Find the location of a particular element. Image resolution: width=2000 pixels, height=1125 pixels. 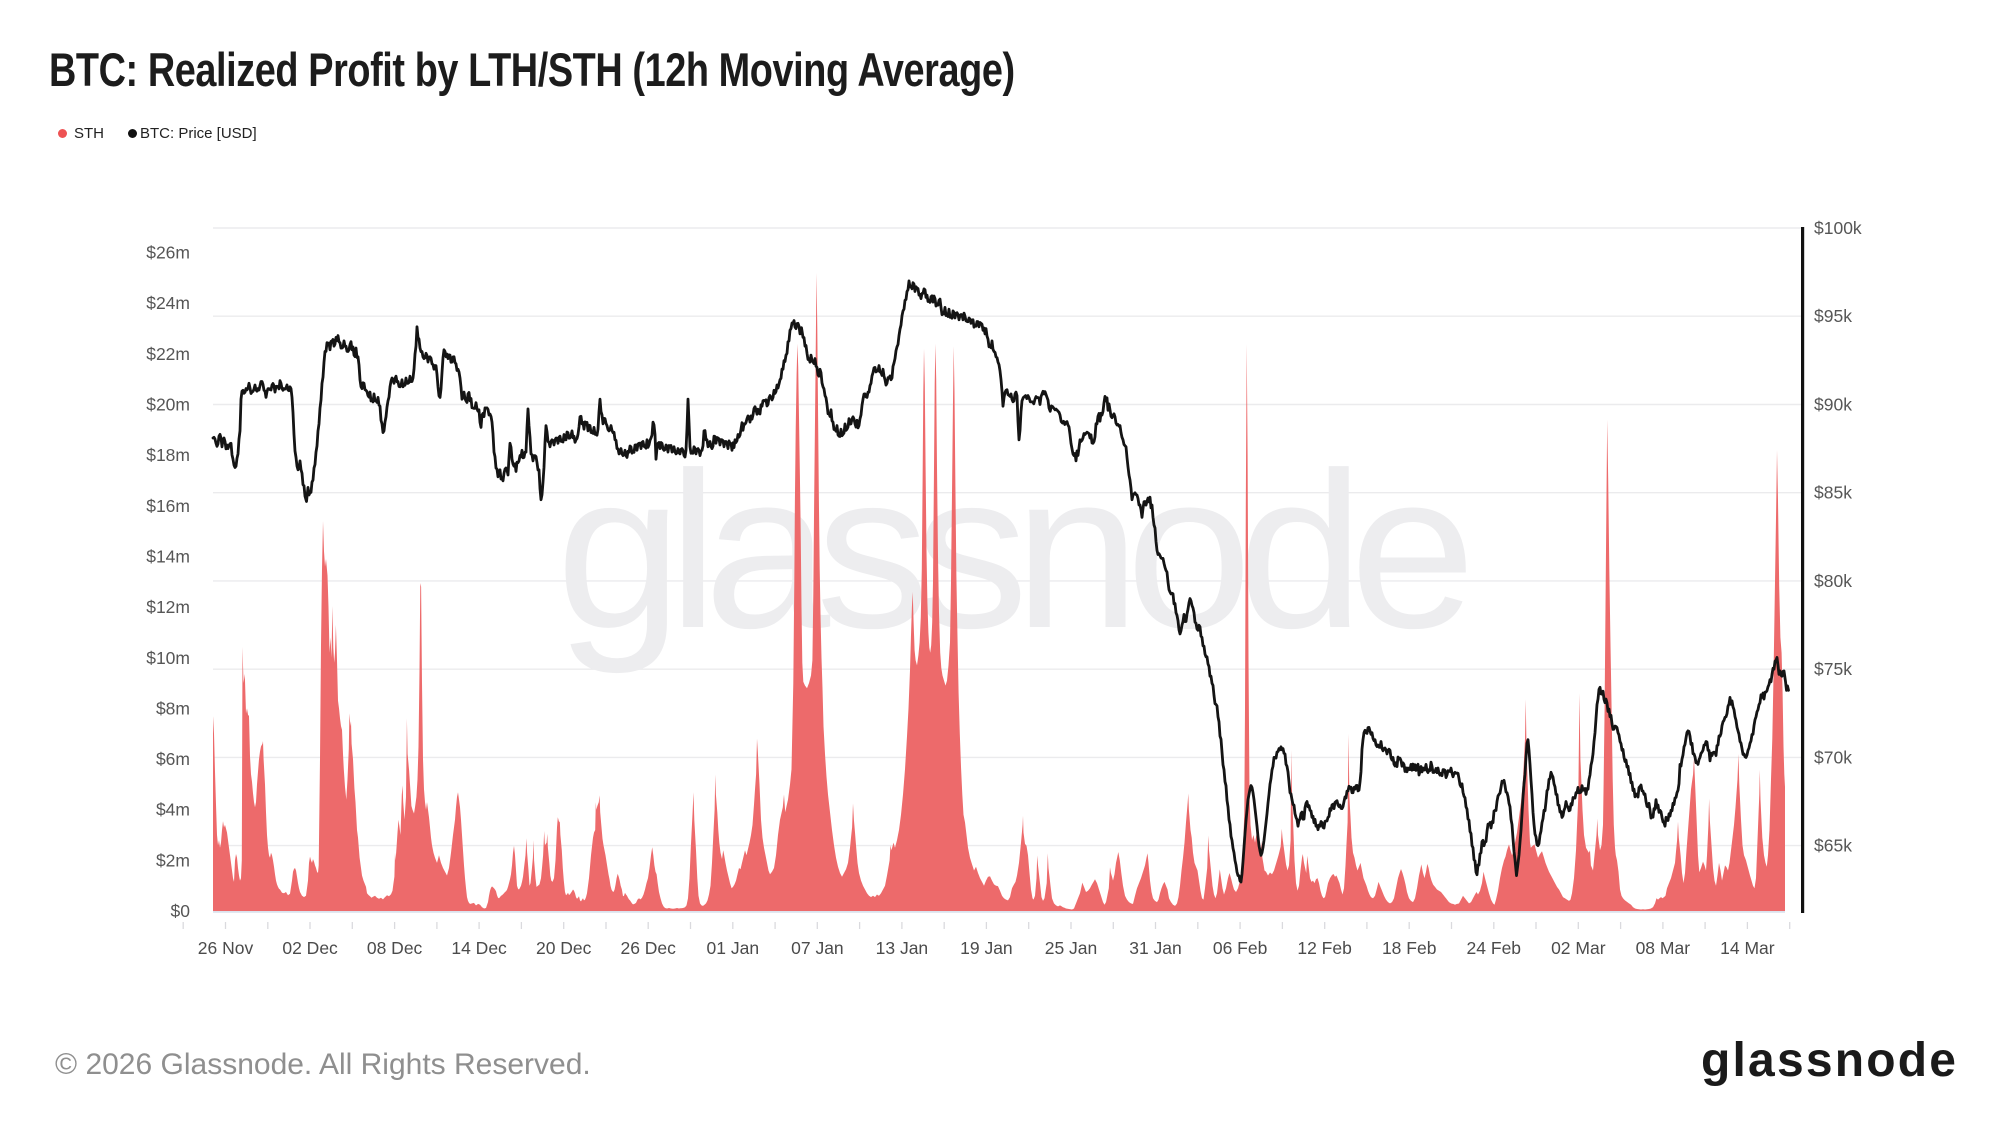

svg-text: 14 Dec is located at coordinates (479, 948).